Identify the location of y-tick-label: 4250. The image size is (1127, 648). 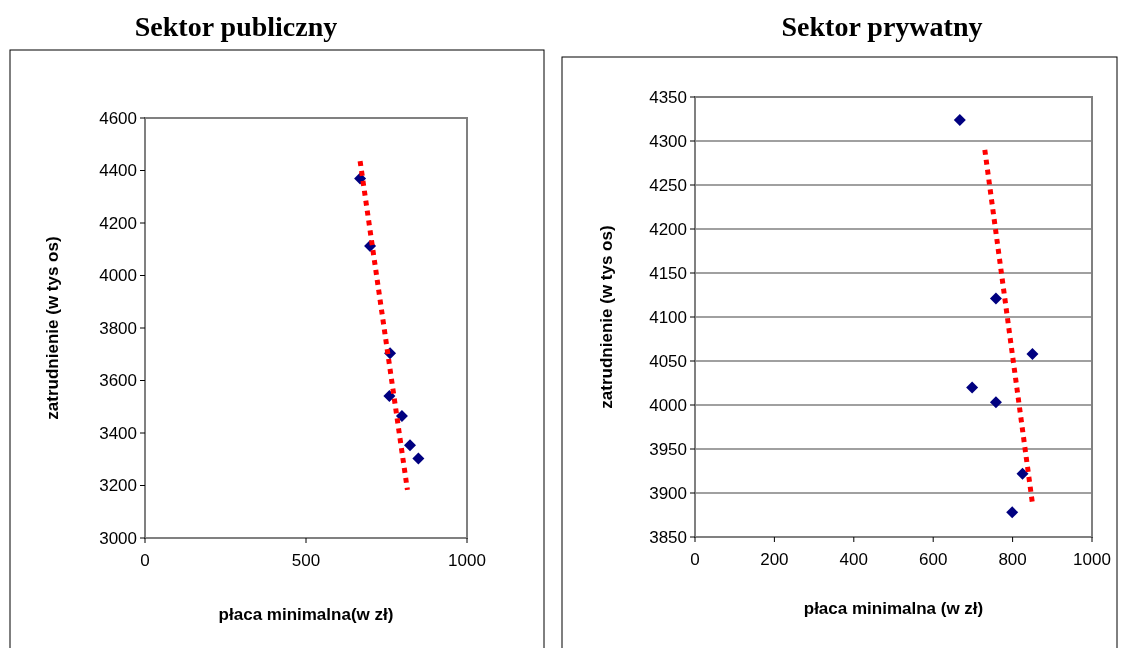
(668, 185).